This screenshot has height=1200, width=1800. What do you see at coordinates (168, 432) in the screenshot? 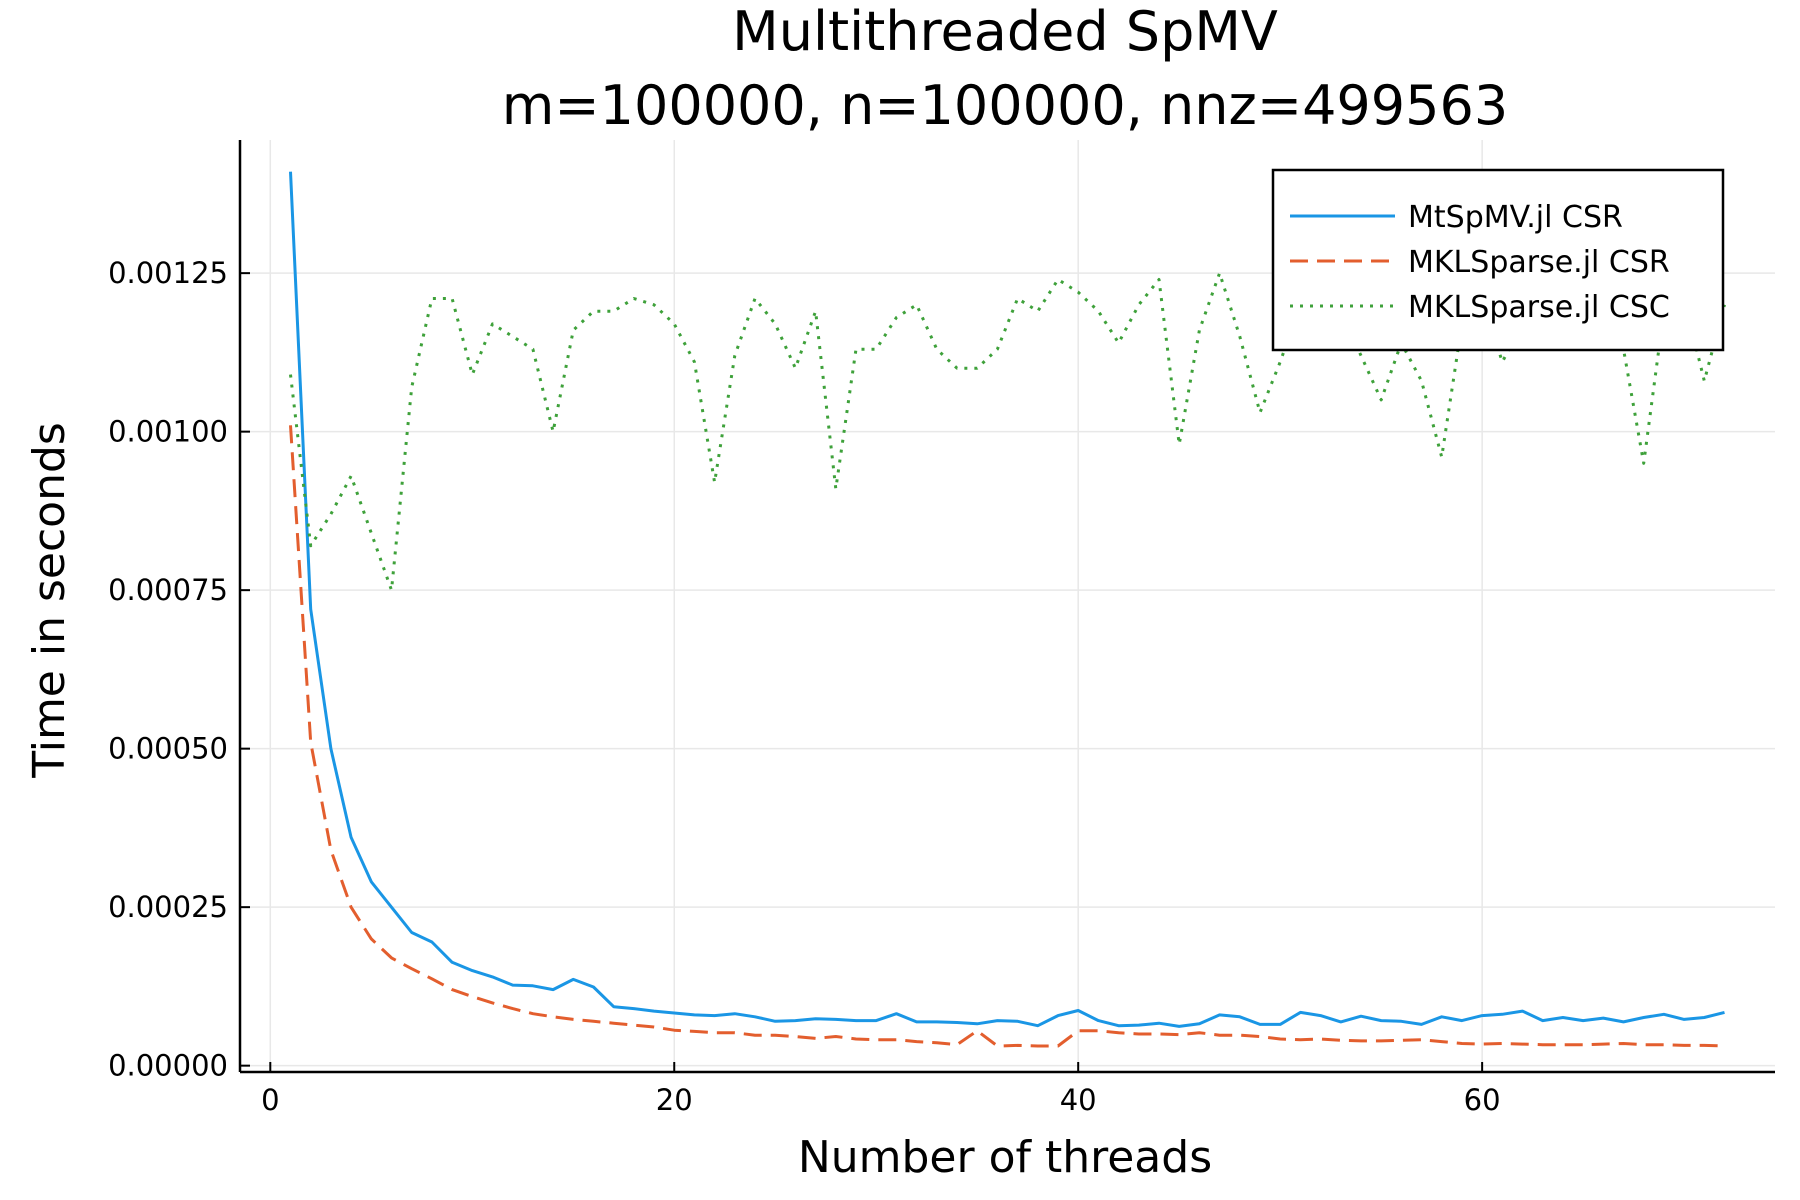
I see `y-tick-label: 0.00100` at bounding box center [168, 432].